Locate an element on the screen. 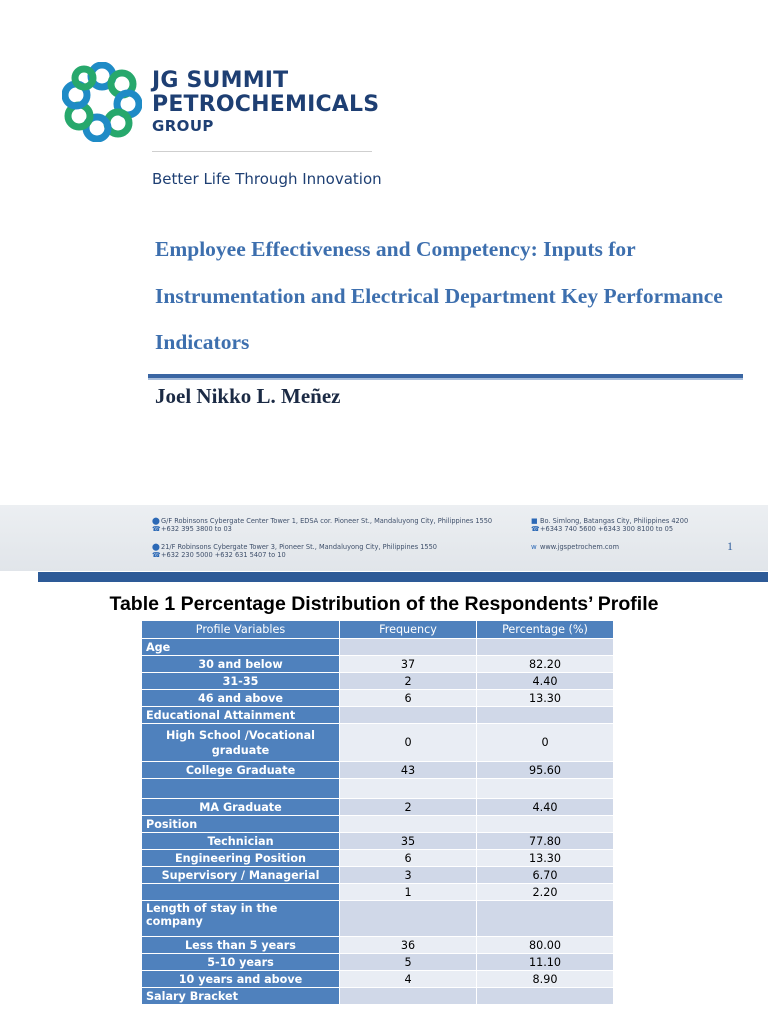 This screenshot has height=1024, width=768. website-contact: w www.jgspetrochem.com is located at coordinates (575, 547).